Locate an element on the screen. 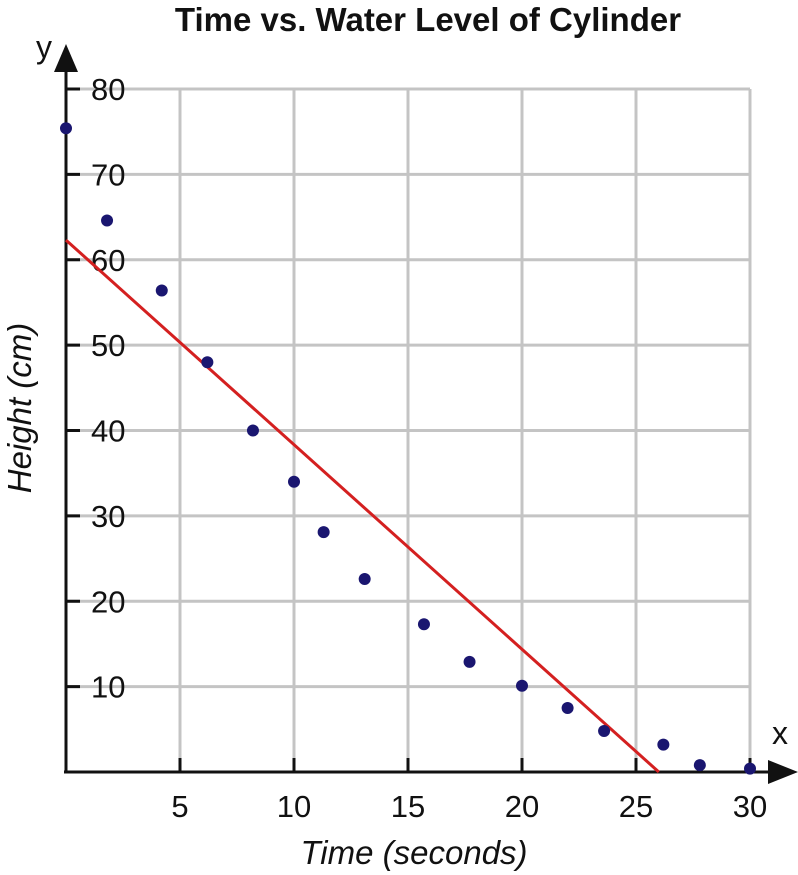 The width and height of the screenshot is (798, 875). chart-title: Time vs. Water Level of Cylinder is located at coordinates (428, 19).